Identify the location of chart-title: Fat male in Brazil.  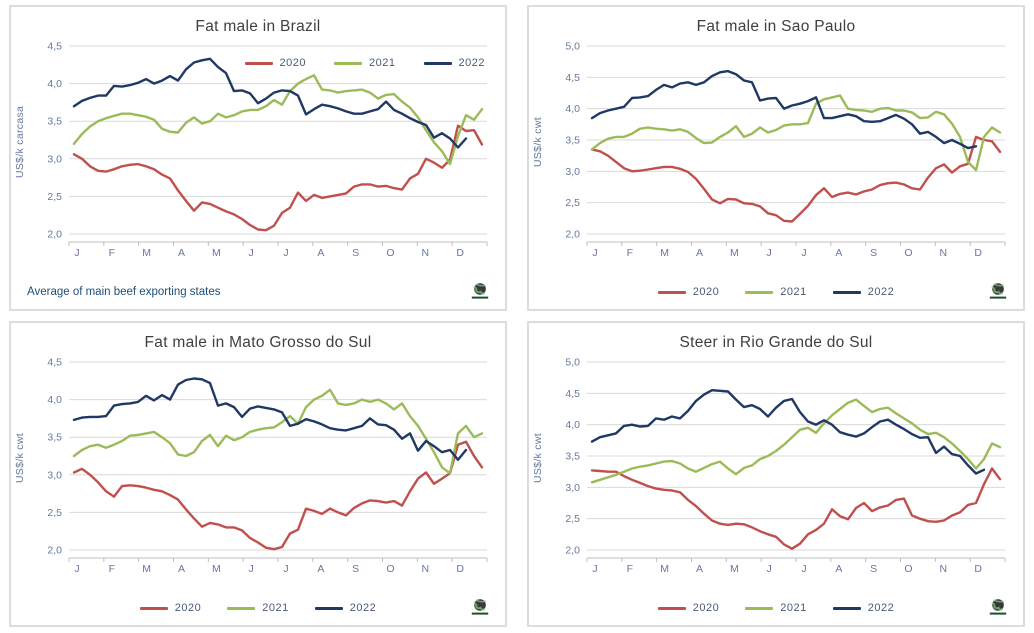
(258, 26).